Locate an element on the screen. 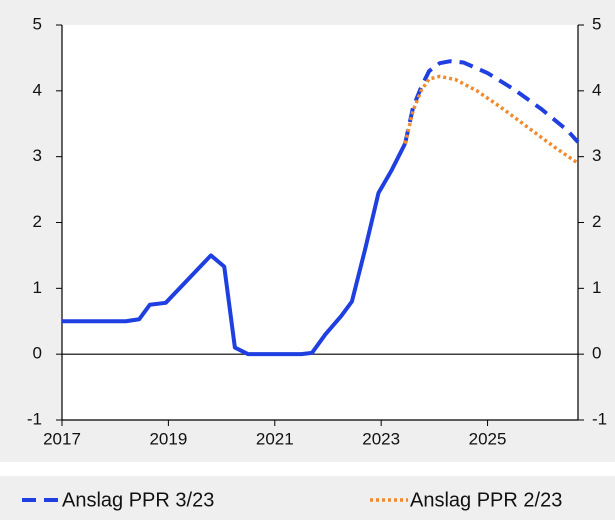  x-tick-label: 2025 is located at coordinates (488, 438).